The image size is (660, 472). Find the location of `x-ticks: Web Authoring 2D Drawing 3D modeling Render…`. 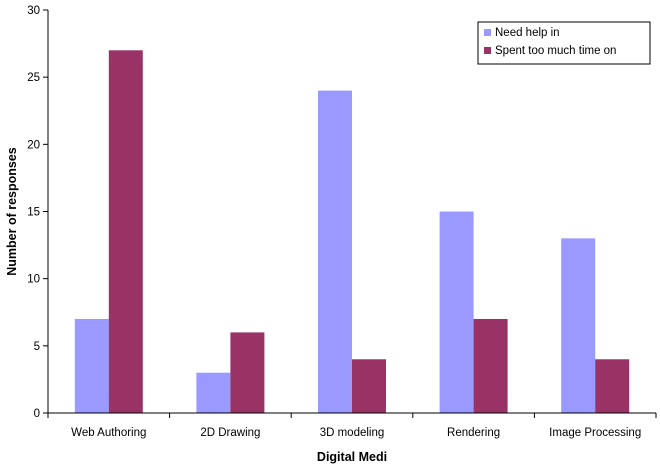

x-ticks: Web Authoring 2D Drawing 3D modeling Render… is located at coordinates (352, 426).